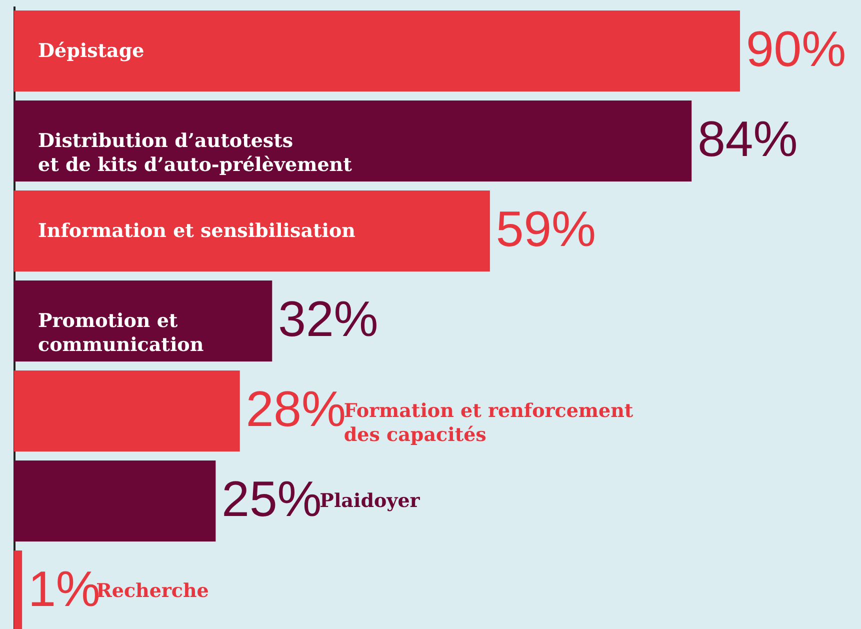 The image size is (861, 629). What do you see at coordinates (91, 51) in the screenshot?
I see `y-tick-label: Dépistage` at bounding box center [91, 51].